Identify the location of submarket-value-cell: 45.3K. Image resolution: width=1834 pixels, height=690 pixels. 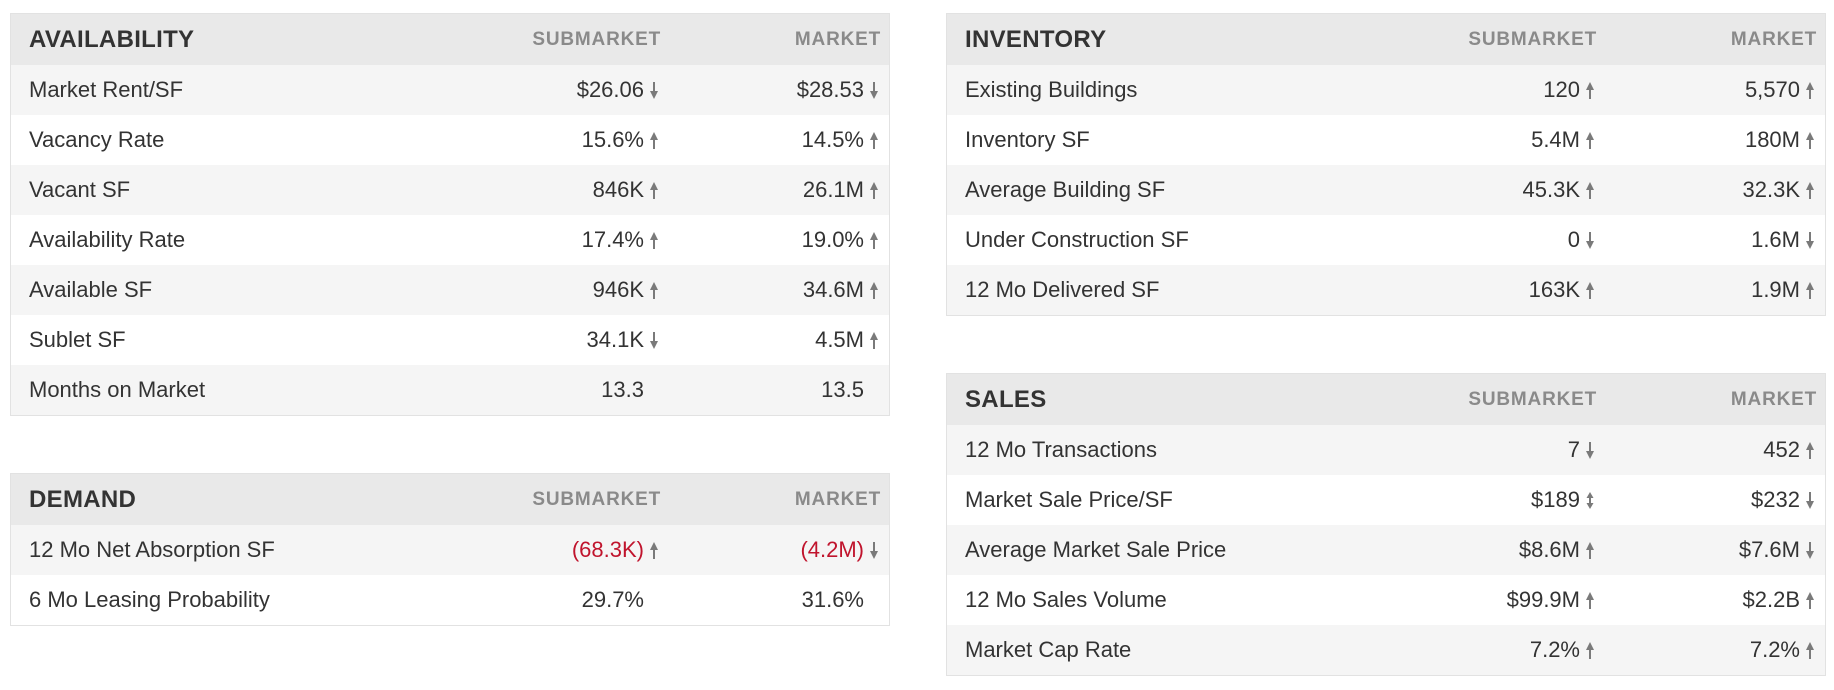
(1532, 190).